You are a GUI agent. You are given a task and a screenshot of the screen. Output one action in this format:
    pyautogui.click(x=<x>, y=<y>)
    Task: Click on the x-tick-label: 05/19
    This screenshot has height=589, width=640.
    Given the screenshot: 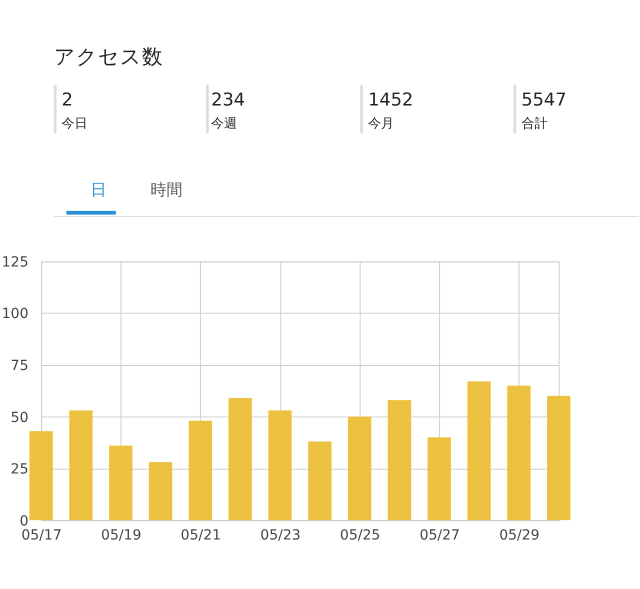 What is the action you would take?
    pyautogui.click(x=121, y=535)
    